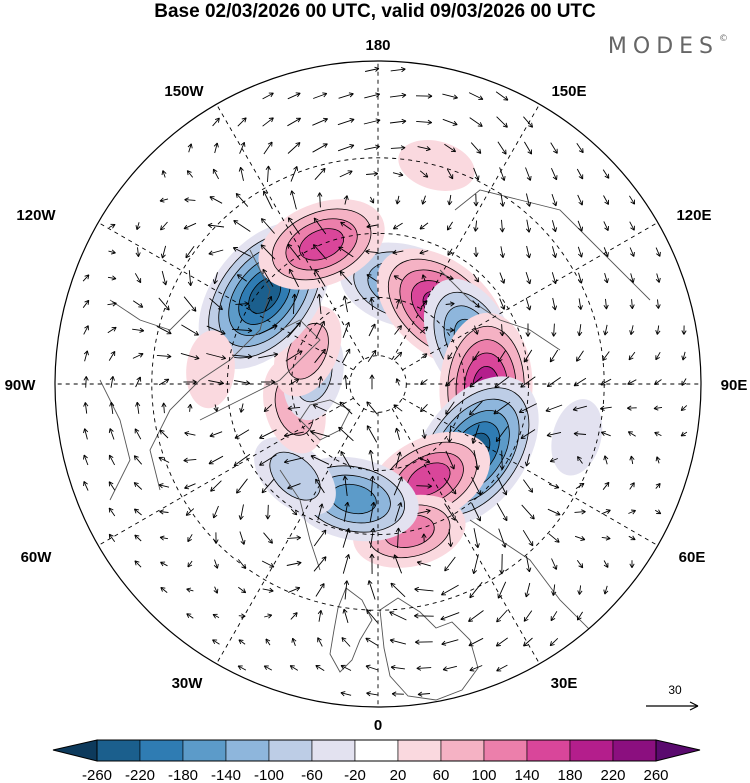 This screenshot has width=750, height=783. Describe the element at coordinates (723, 39) in the screenshot. I see `brand-copyright-mark: ©` at that location.